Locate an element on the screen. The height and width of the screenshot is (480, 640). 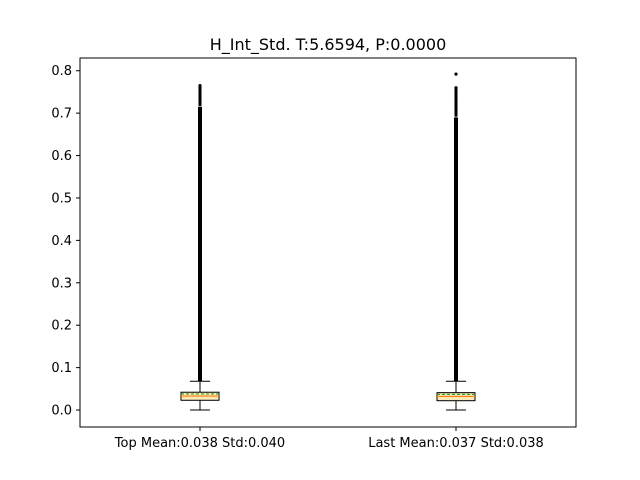
y-tick-label: 0.4 is located at coordinates (61, 241).